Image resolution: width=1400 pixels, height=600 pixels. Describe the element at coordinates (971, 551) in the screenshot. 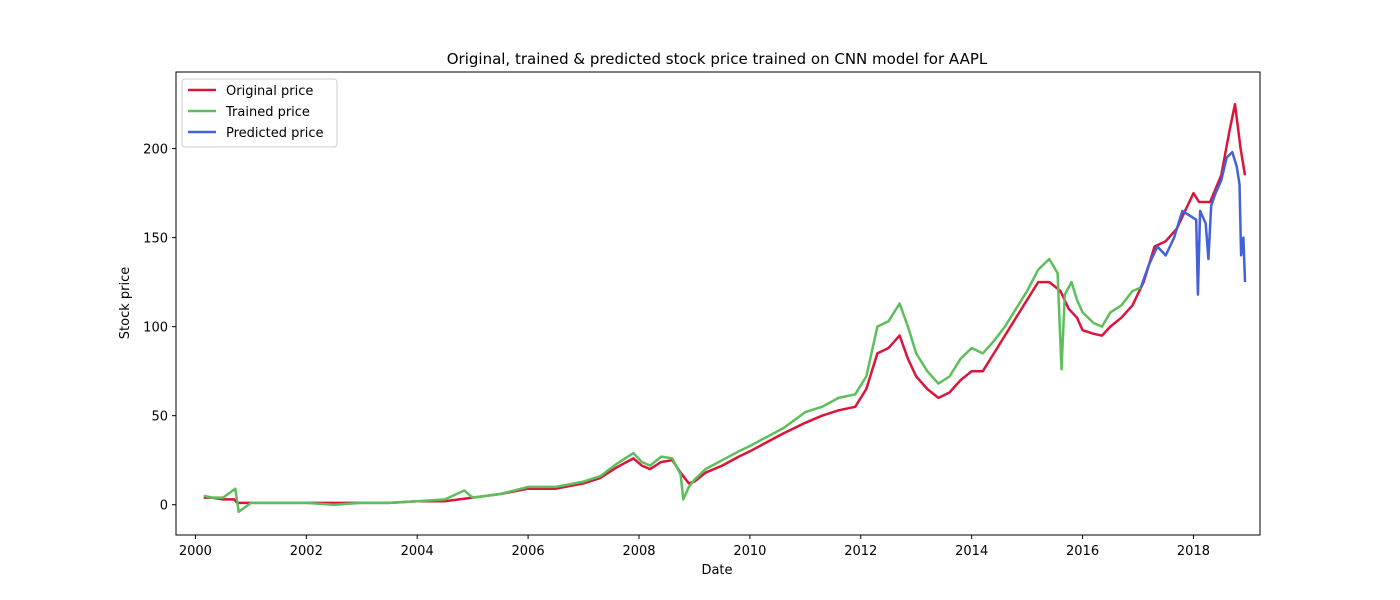

I see `x-tick-label: 2014` at that location.